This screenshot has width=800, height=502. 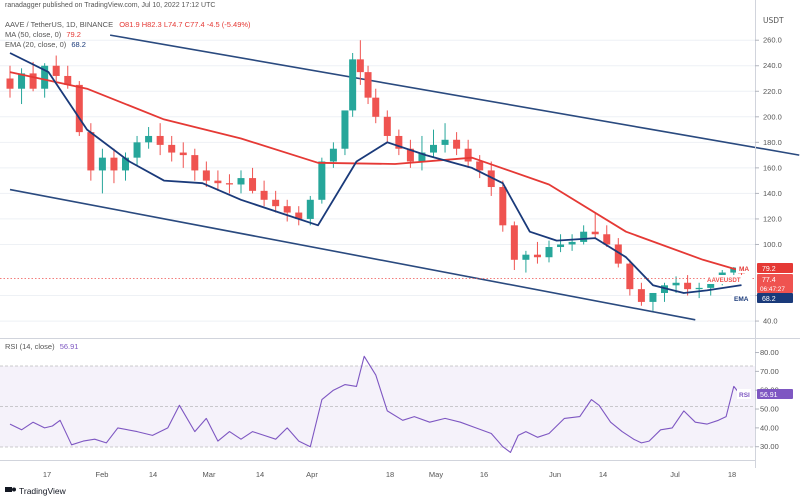 What do you see at coordinates (772, 91) in the screenshot?
I see `price-tick-label: 220.0` at bounding box center [772, 91].